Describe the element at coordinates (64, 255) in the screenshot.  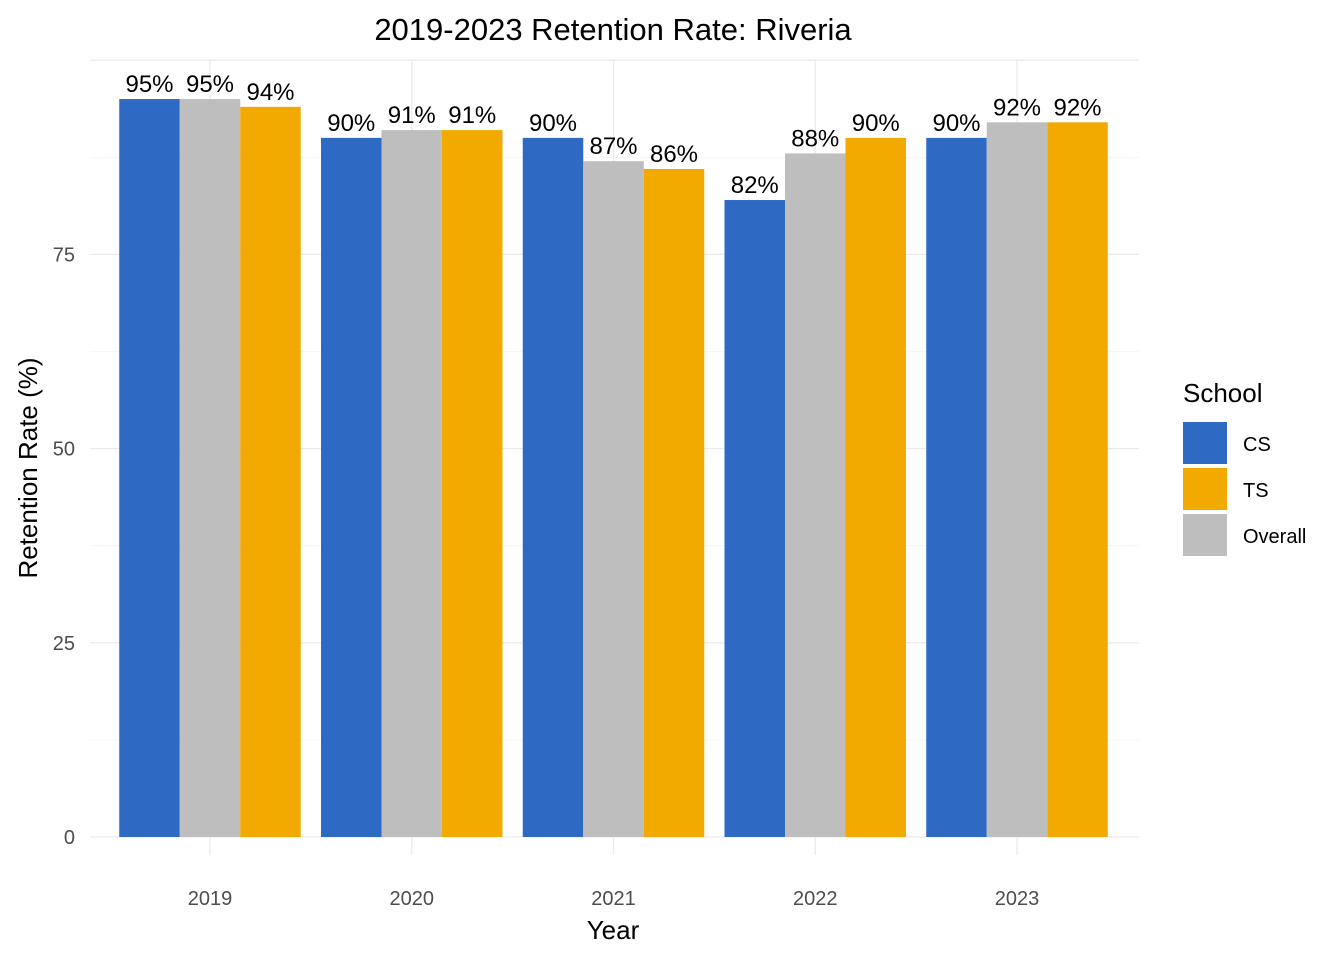
I see `y-tick-label: 75` at that location.